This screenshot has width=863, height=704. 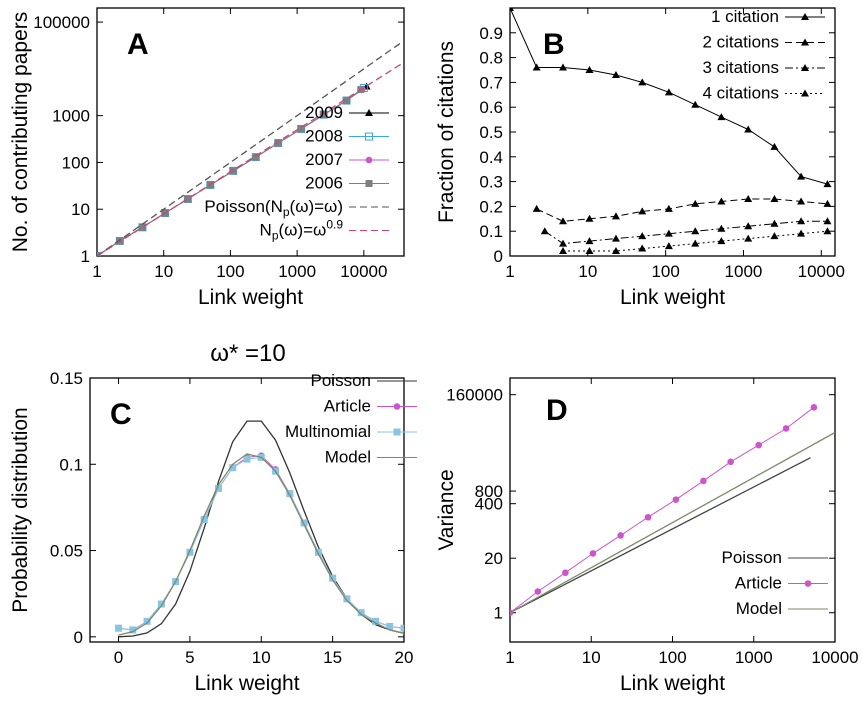 I want to click on legend-label: Article, so click(x=347, y=406).